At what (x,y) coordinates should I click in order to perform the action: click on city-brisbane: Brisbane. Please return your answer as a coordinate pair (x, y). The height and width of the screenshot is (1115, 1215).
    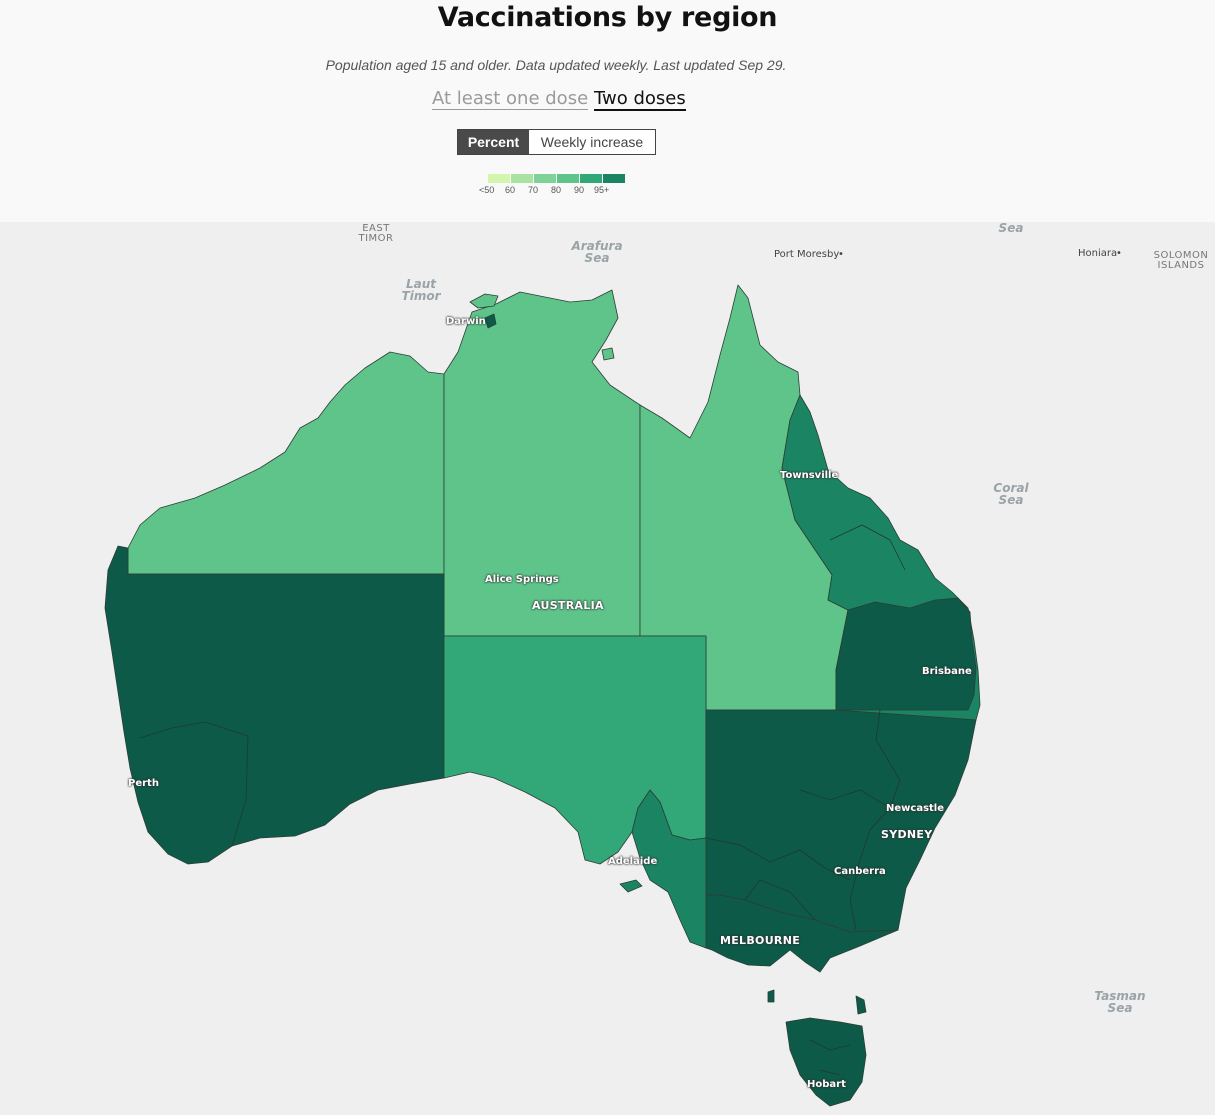
    Looking at the image, I should click on (947, 671).